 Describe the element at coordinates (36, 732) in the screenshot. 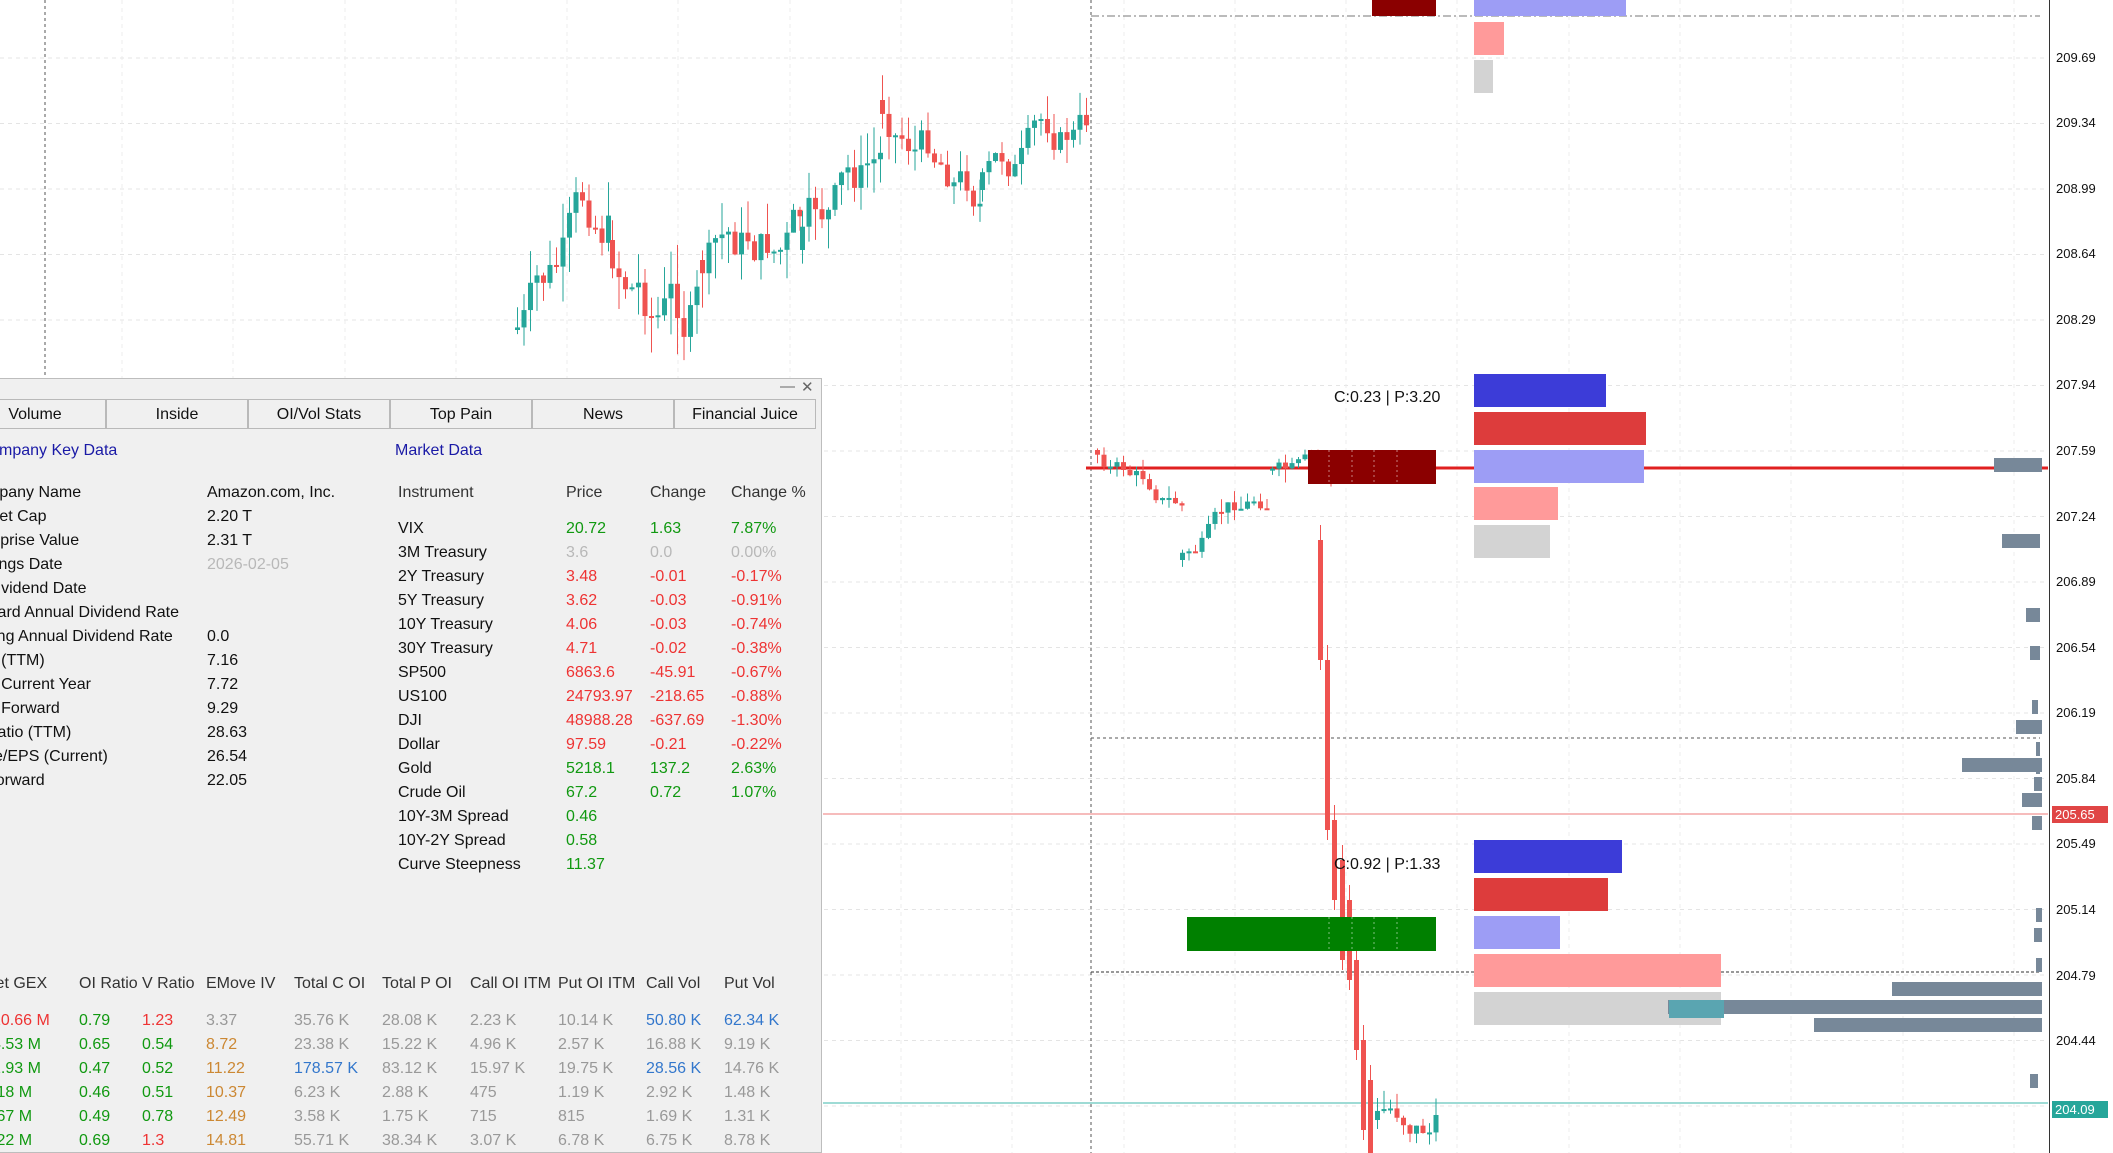

I see `ckd-label: Ratio (TTM)` at that location.